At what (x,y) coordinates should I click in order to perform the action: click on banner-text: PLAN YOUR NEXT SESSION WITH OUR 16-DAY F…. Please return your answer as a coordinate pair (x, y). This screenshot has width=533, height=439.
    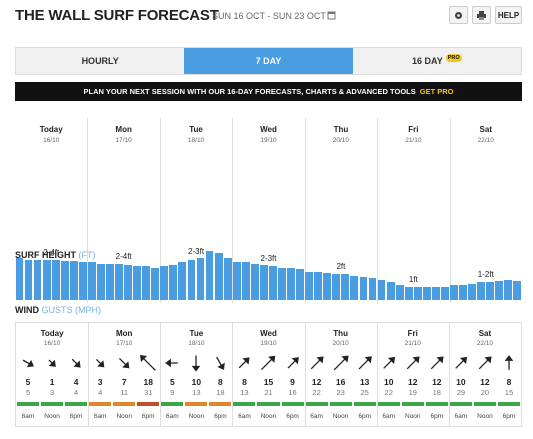
    Looking at the image, I should click on (249, 91).